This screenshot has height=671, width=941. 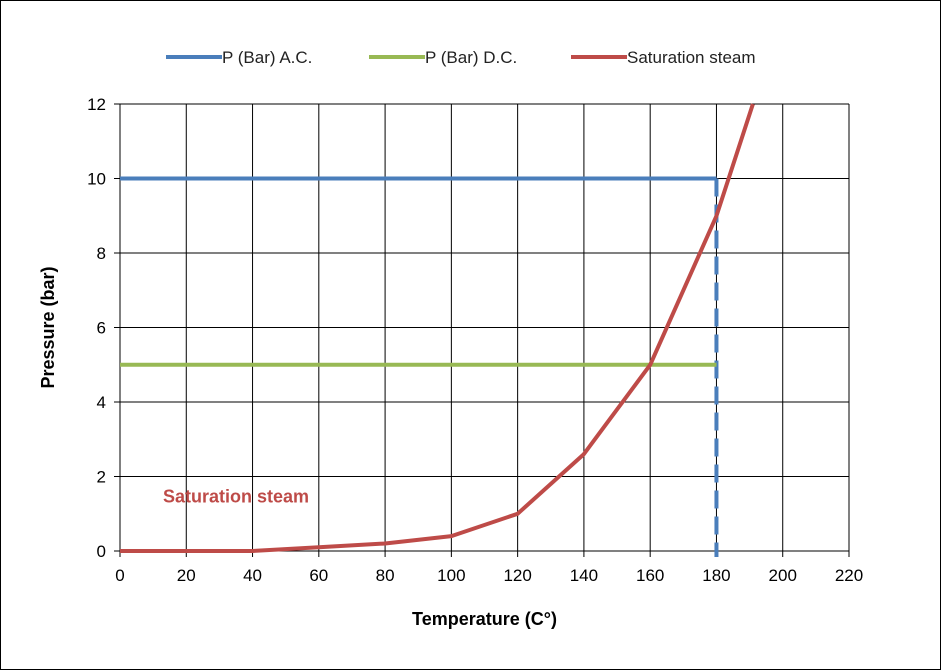 I want to click on x-tick-label-4: 80, so click(x=385, y=575).